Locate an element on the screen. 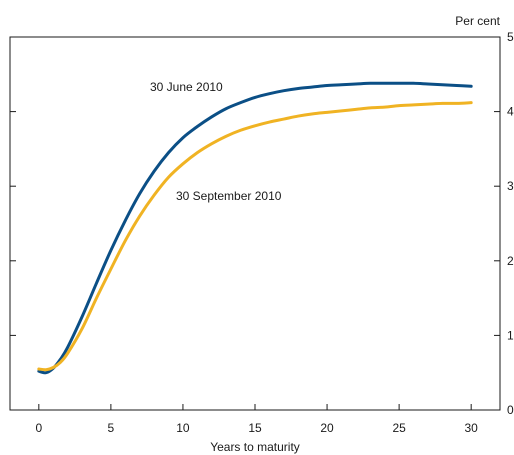  x-tick-label: 30 is located at coordinates (471, 428).